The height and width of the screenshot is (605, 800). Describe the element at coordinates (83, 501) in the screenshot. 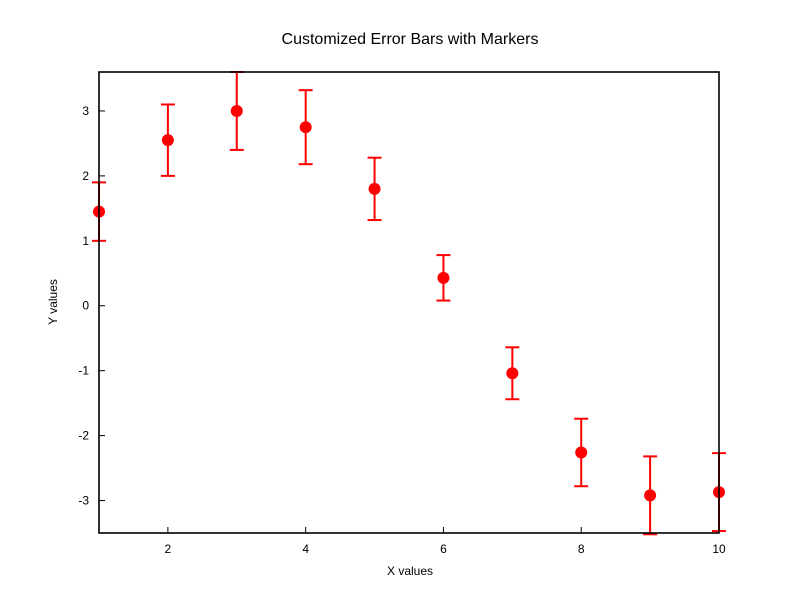

I see `y-tick-label: -3` at that location.